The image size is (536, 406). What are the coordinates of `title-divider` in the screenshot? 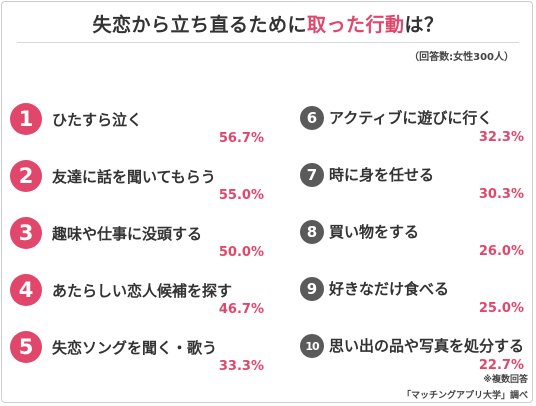 It's located at (268, 42).